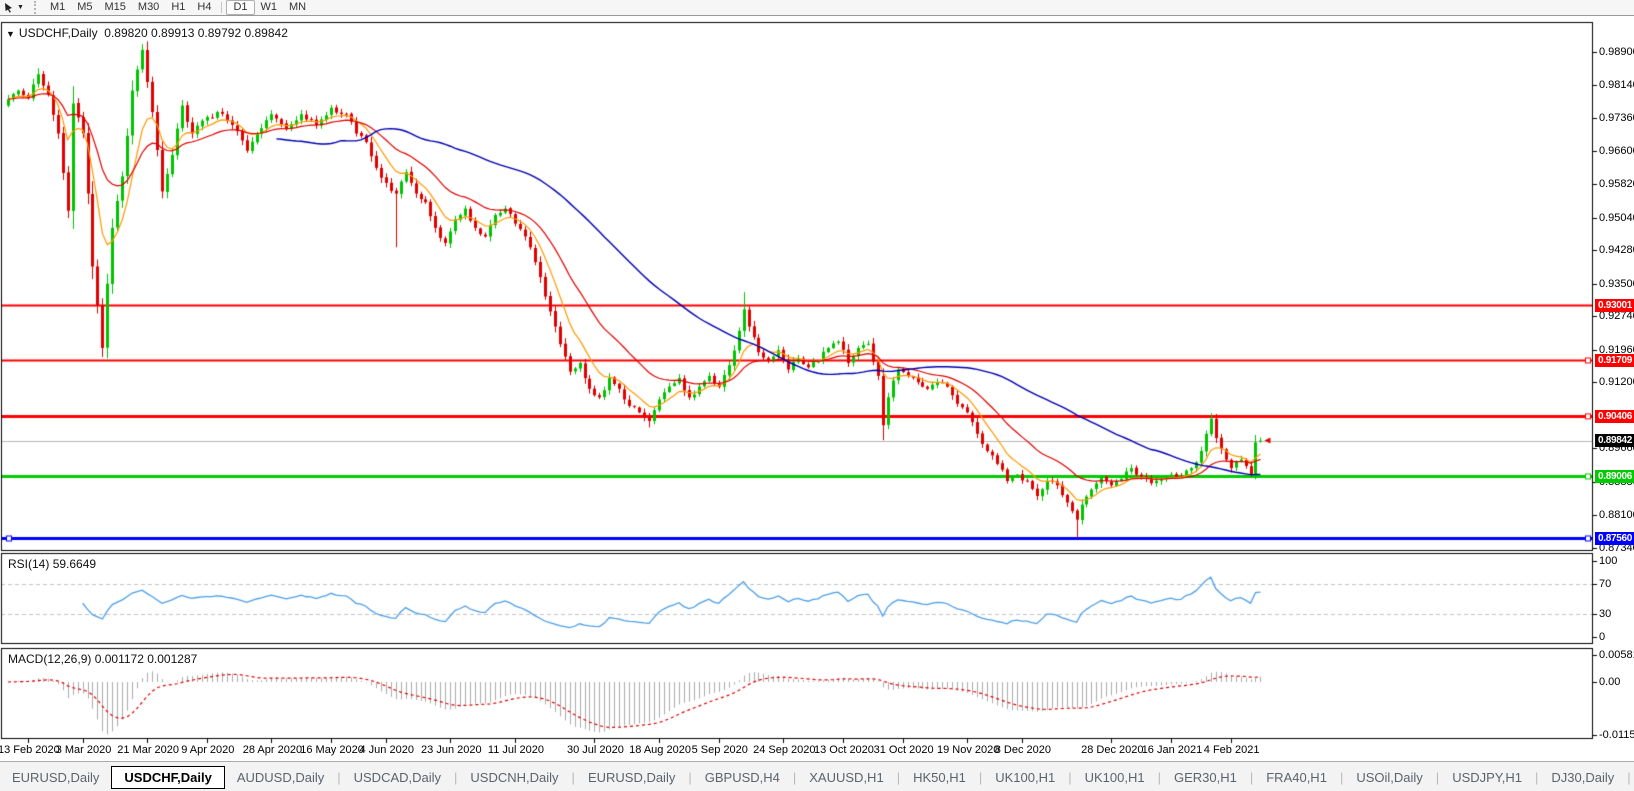 The width and height of the screenshot is (1634, 791). I want to click on date-axis-label: 8 Dec 2020, so click(1022, 750).